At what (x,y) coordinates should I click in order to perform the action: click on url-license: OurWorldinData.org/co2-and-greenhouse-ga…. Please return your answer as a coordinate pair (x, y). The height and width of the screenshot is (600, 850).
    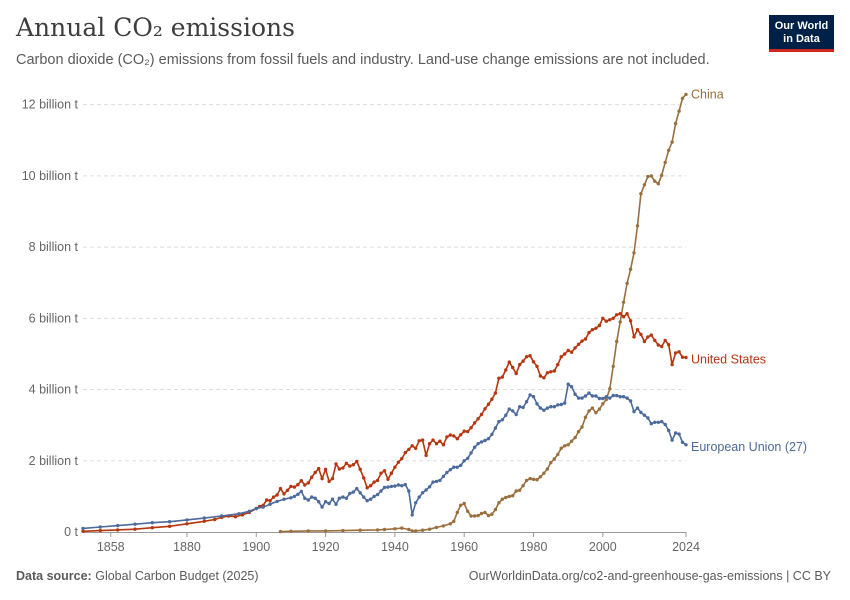
    Looking at the image, I should click on (649, 576).